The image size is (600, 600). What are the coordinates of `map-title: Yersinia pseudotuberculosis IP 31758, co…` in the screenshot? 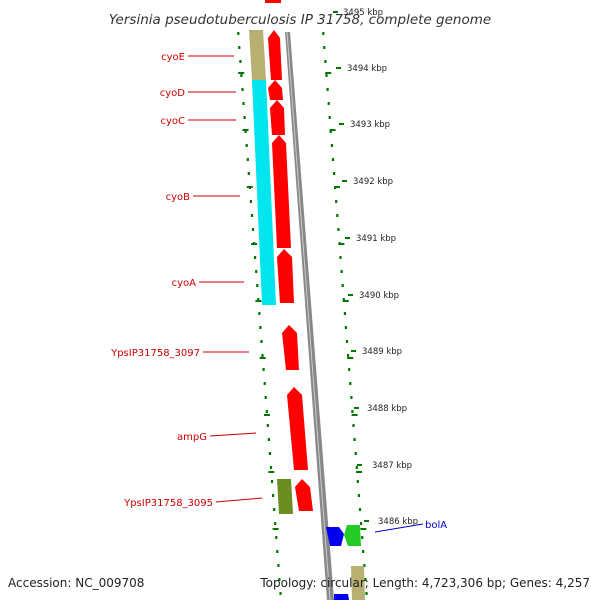 It's located at (300, 20).